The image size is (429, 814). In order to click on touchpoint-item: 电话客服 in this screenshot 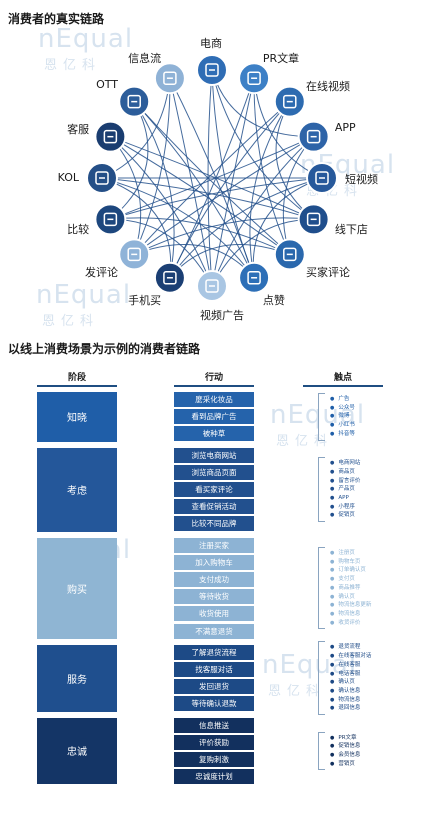, I will do `click(350, 674)`.